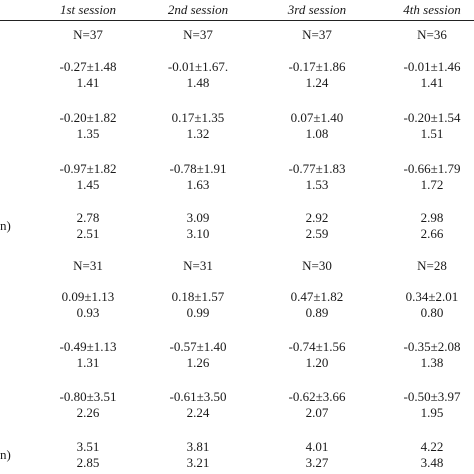  I want to click on table-cell: -0.50±3.97 1.95, so click(425, 405).